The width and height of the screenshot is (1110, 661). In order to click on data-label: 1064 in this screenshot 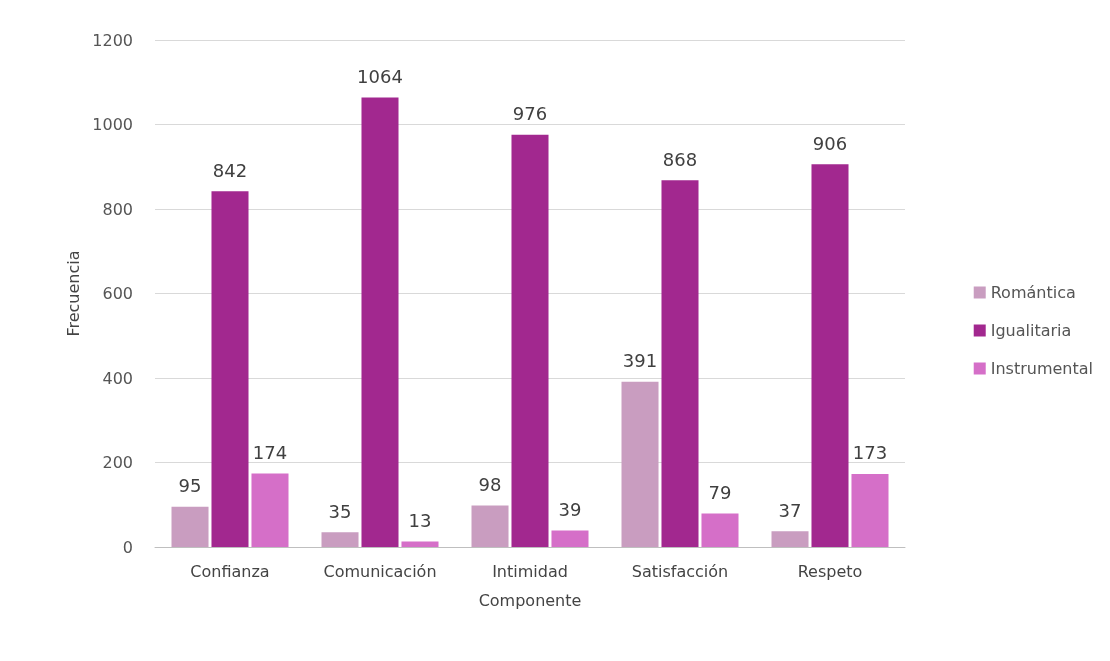, I will do `click(380, 76)`.